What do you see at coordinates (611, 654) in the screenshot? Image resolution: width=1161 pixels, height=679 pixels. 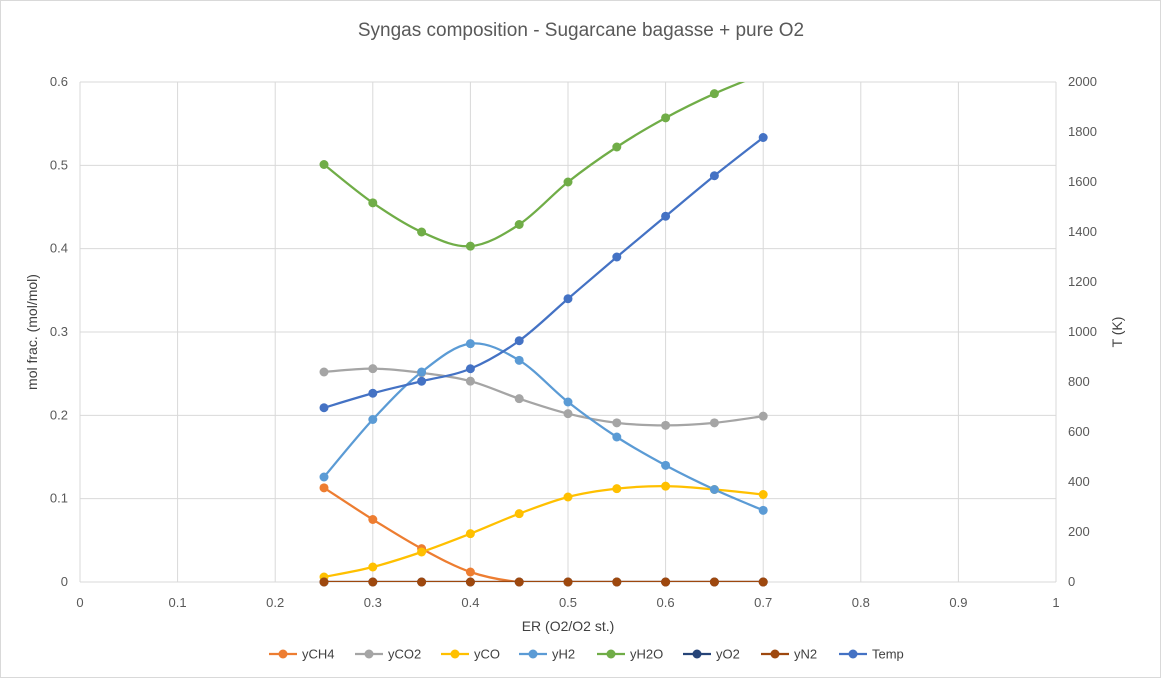 I see `legend-marker-yh2o` at bounding box center [611, 654].